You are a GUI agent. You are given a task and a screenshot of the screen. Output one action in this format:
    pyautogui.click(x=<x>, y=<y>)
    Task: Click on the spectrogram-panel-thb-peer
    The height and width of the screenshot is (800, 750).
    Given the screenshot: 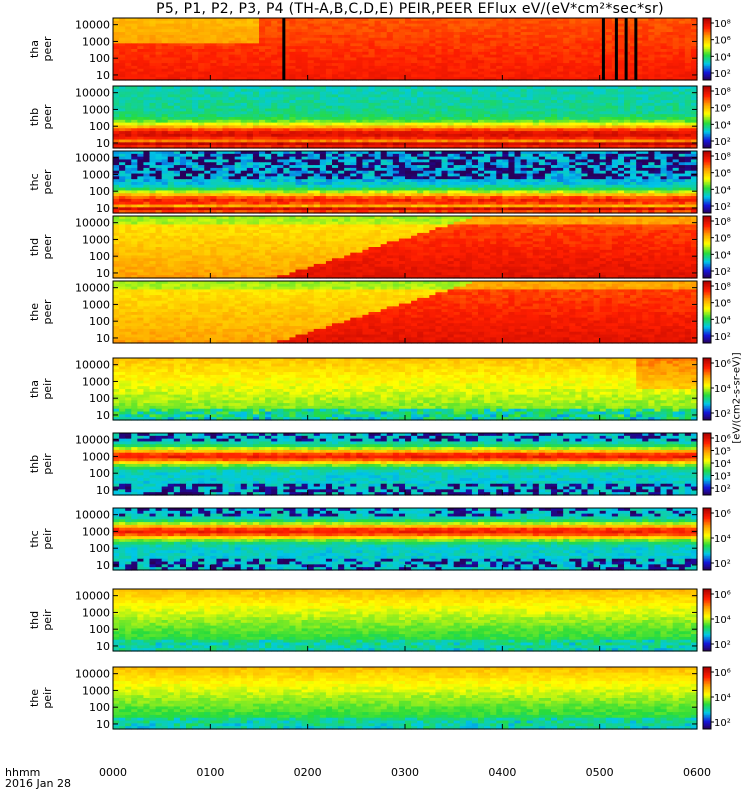 What is the action you would take?
    pyautogui.click(x=405, y=117)
    